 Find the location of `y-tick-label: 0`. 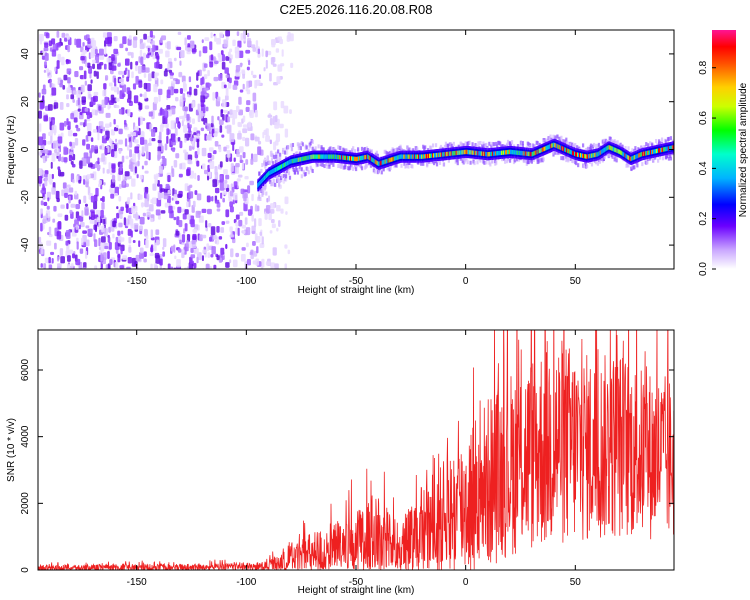

y-tick-label: 0 is located at coordinates (25, 149).